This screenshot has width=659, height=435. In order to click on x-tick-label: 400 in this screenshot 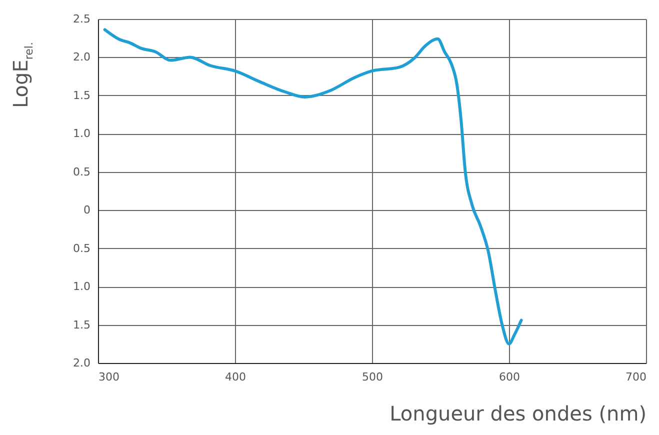, I will do `click(235, 377)`.